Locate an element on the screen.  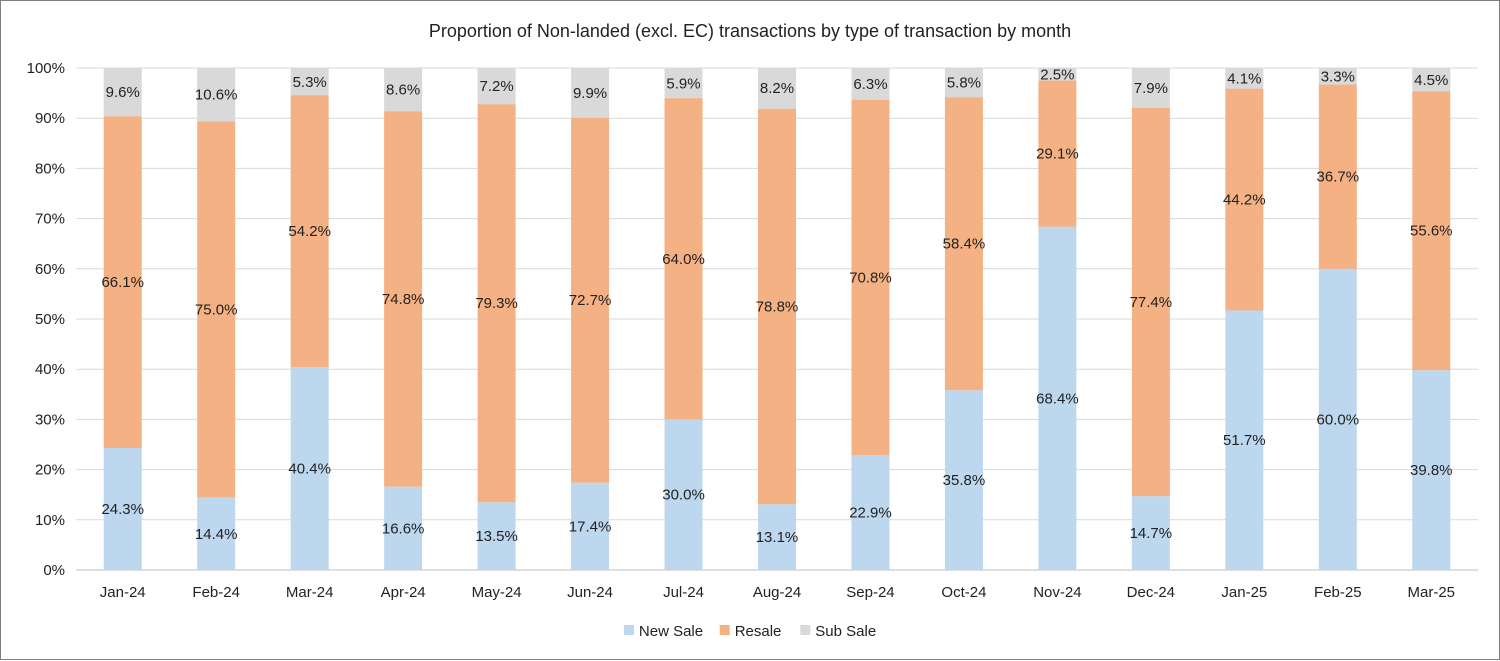
data-label: 9.6% is located at coordinates (123, 92).